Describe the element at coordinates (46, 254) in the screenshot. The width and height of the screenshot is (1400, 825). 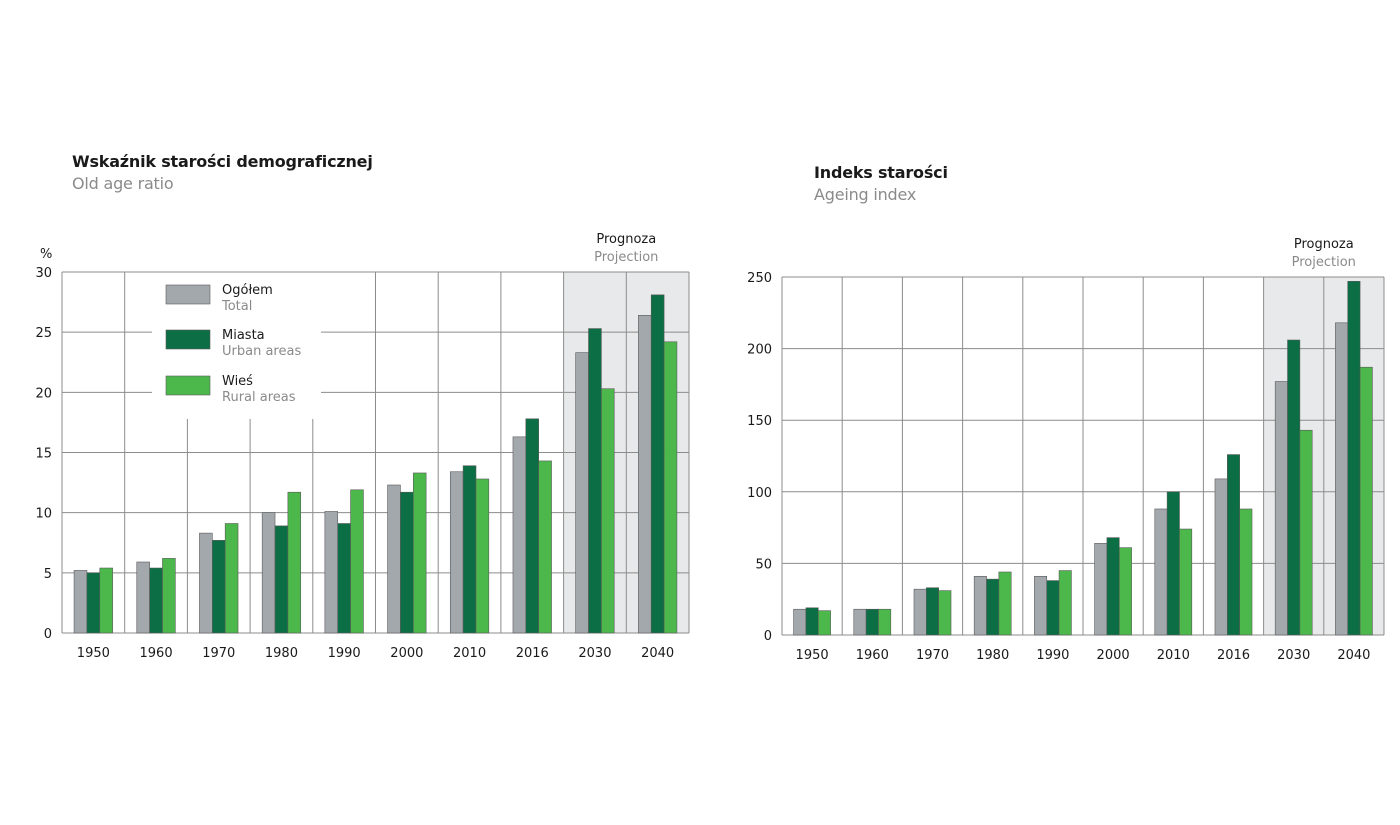
I see `y-axis-unit: %` at that location.